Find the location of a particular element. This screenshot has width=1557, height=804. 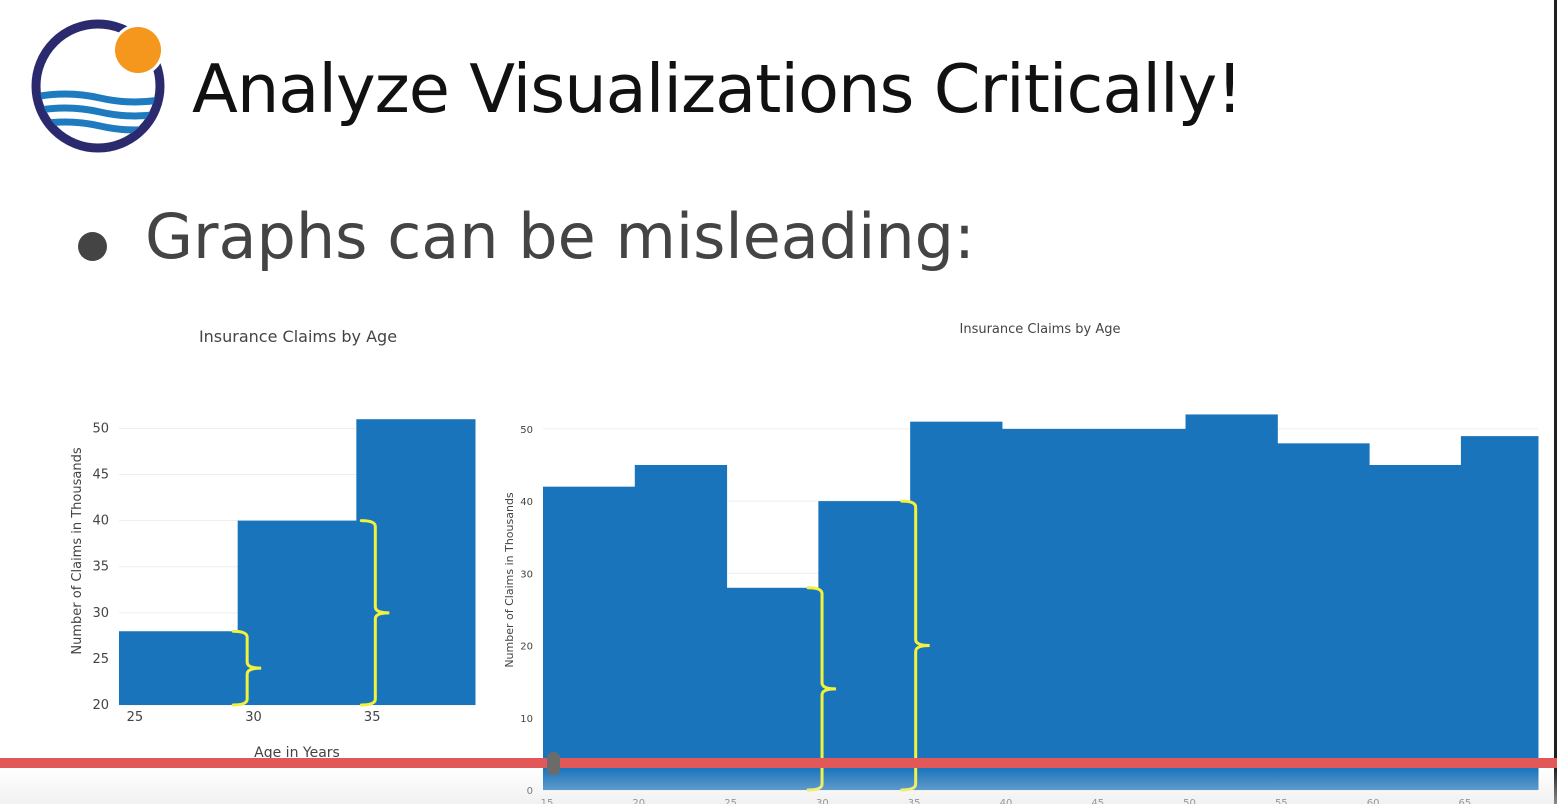

video-progress-bar is located at coordinates (778, 763).